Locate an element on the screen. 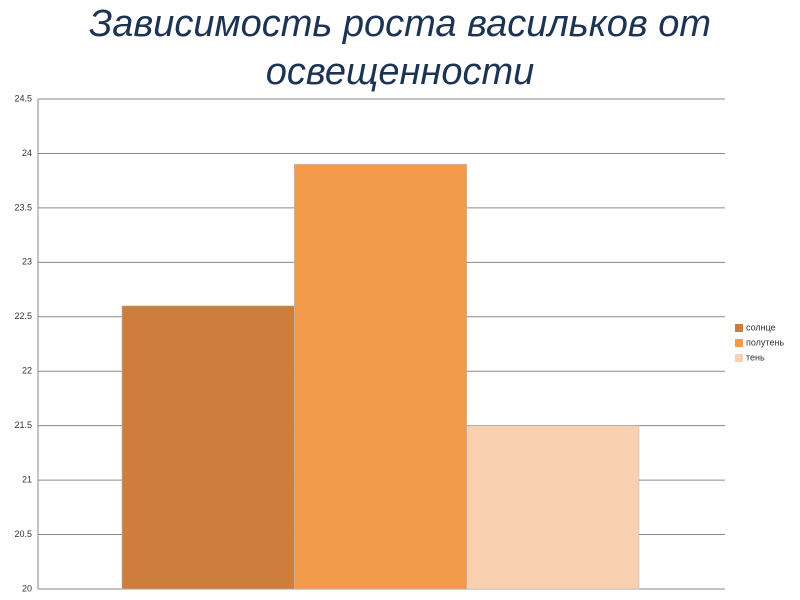 The width and height of the screenshot is (800, 600). y-tick-label: 22 is located at coordinates (27, 371).